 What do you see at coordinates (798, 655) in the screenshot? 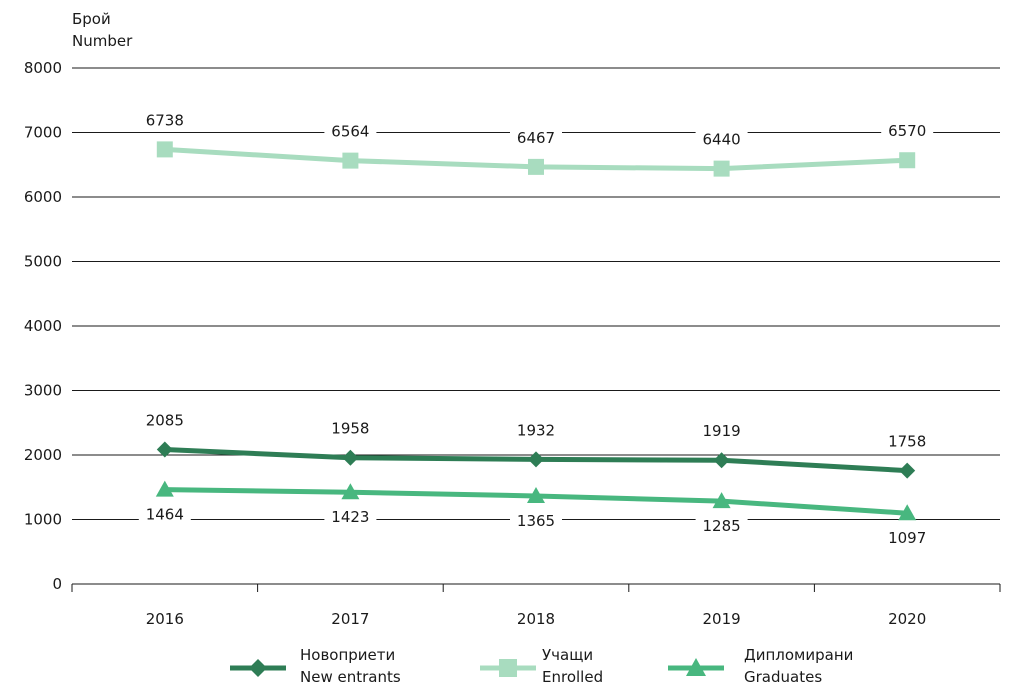
I see `legend-label-line: Дипломирани` at bounding box center [798, 655].